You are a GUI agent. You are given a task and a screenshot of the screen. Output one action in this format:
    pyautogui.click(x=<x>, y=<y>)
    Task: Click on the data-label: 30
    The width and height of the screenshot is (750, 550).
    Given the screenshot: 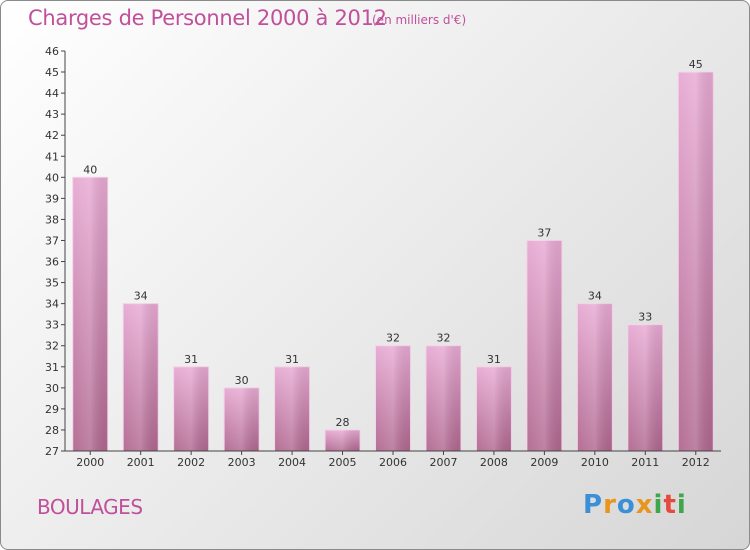 What is the action you would take?
    pyautogui.click(x=242, y=380)
    